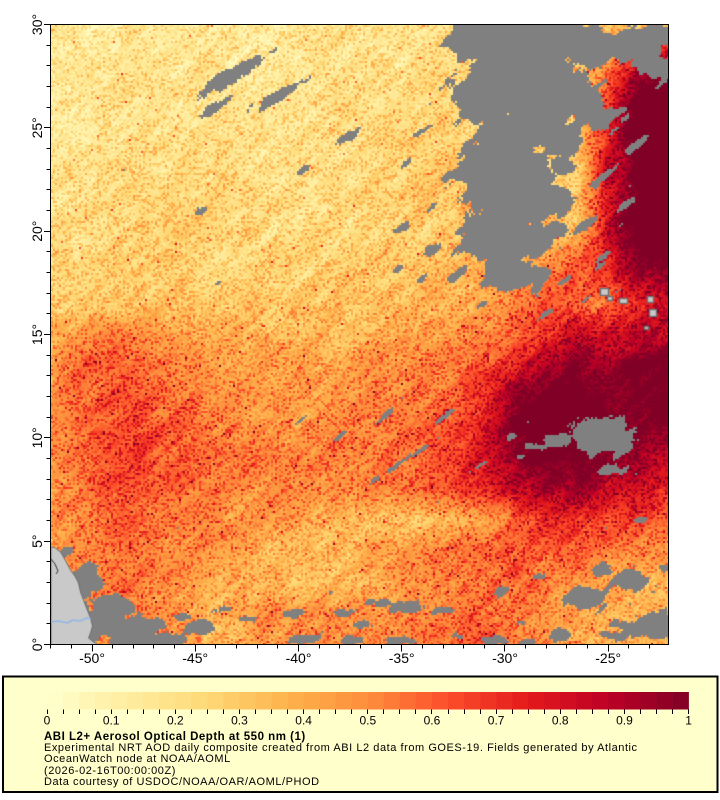 This screenshot has width=720, height=800. Describe the element at coordinates (92, 658) in the screenshot. I see `svg-text: -50°` at that location.